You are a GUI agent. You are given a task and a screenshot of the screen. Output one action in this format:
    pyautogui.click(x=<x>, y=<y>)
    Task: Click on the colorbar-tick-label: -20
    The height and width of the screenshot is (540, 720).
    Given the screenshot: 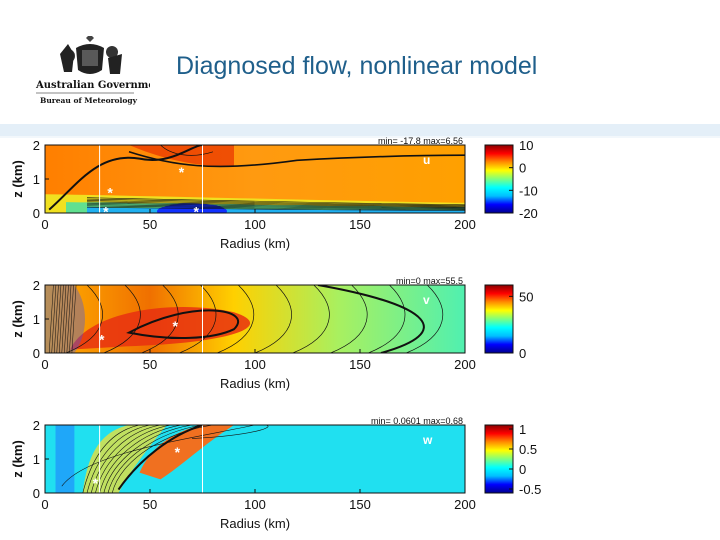 What is the action you would take?
    pyautogui.click(x=528, y=213)
    